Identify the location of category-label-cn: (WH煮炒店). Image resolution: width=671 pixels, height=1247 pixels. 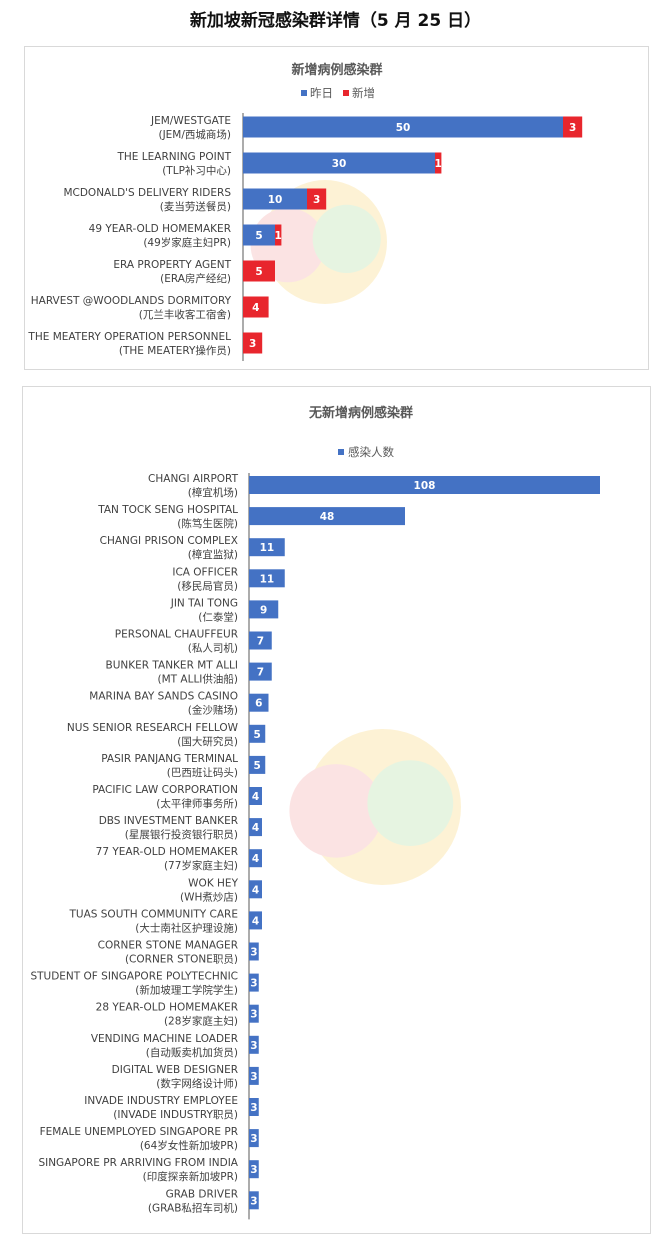
(209, 896).